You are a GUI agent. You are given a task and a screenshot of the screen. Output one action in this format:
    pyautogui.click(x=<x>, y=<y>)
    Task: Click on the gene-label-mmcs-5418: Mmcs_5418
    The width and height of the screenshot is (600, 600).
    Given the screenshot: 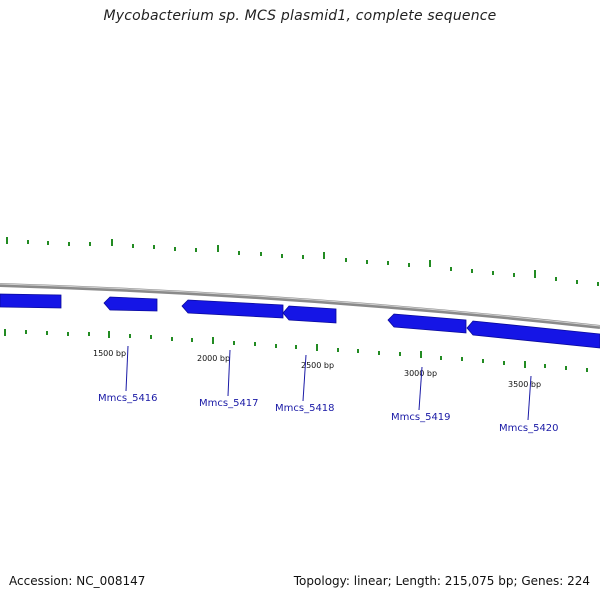 What is the action you would take?
    pyautogui.click(x=305, y=408)
    